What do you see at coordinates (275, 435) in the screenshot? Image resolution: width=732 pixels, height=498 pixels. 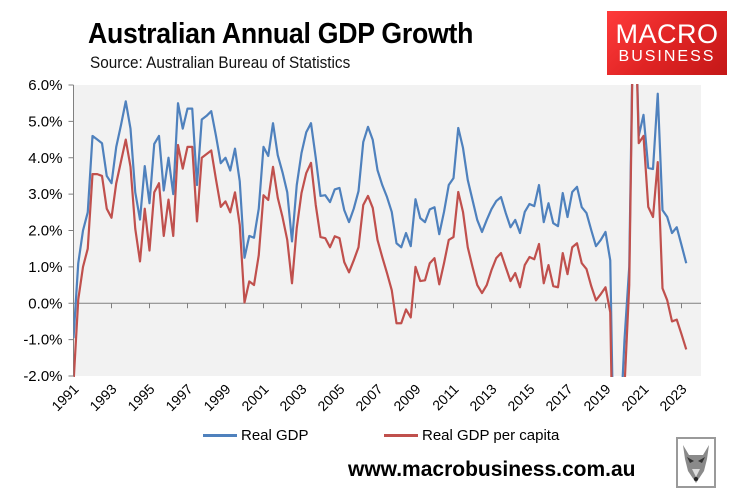 I see `legend-label-real-gdp: Real GDP` at bounding box center [275, 435].